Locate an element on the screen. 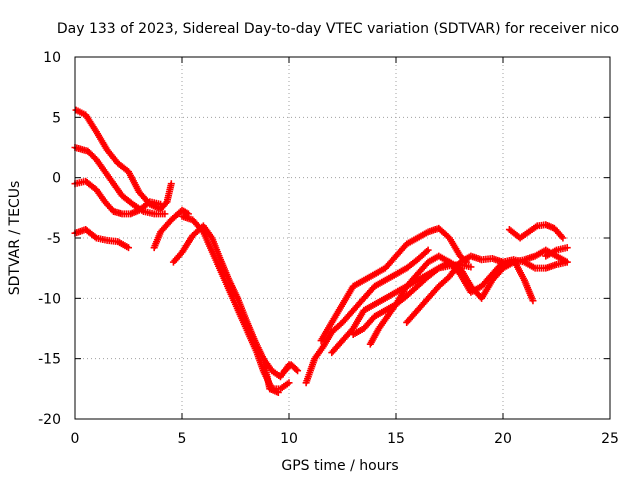  x-tick-label: 10 is located at coordinates (289, 439).